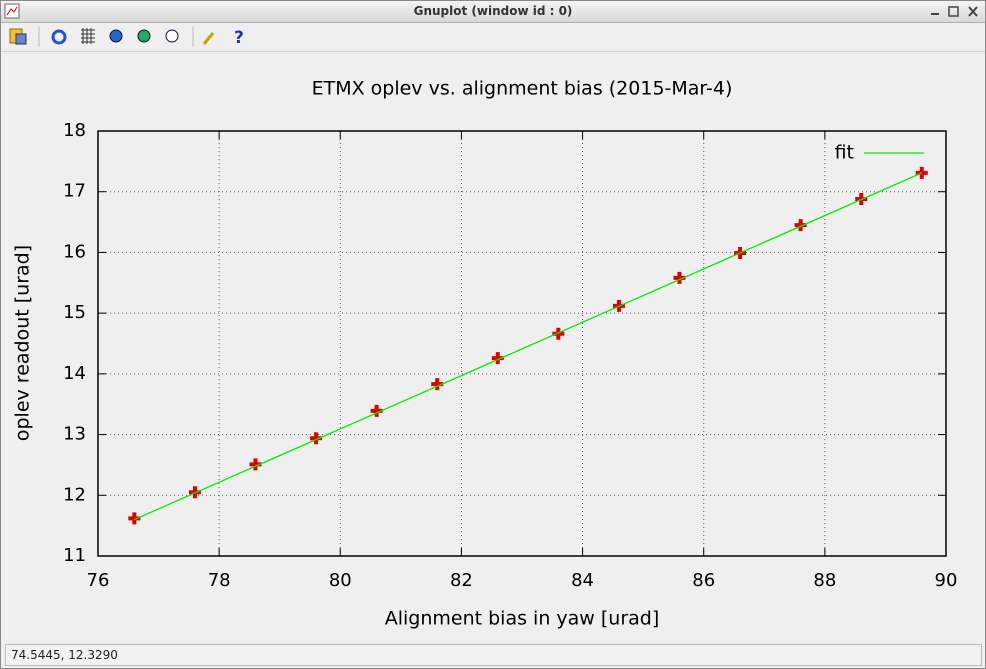 Image resolution: width=986 pixels, height=669 pixels. I want to click on legend-label: fit, so click(844, 153).